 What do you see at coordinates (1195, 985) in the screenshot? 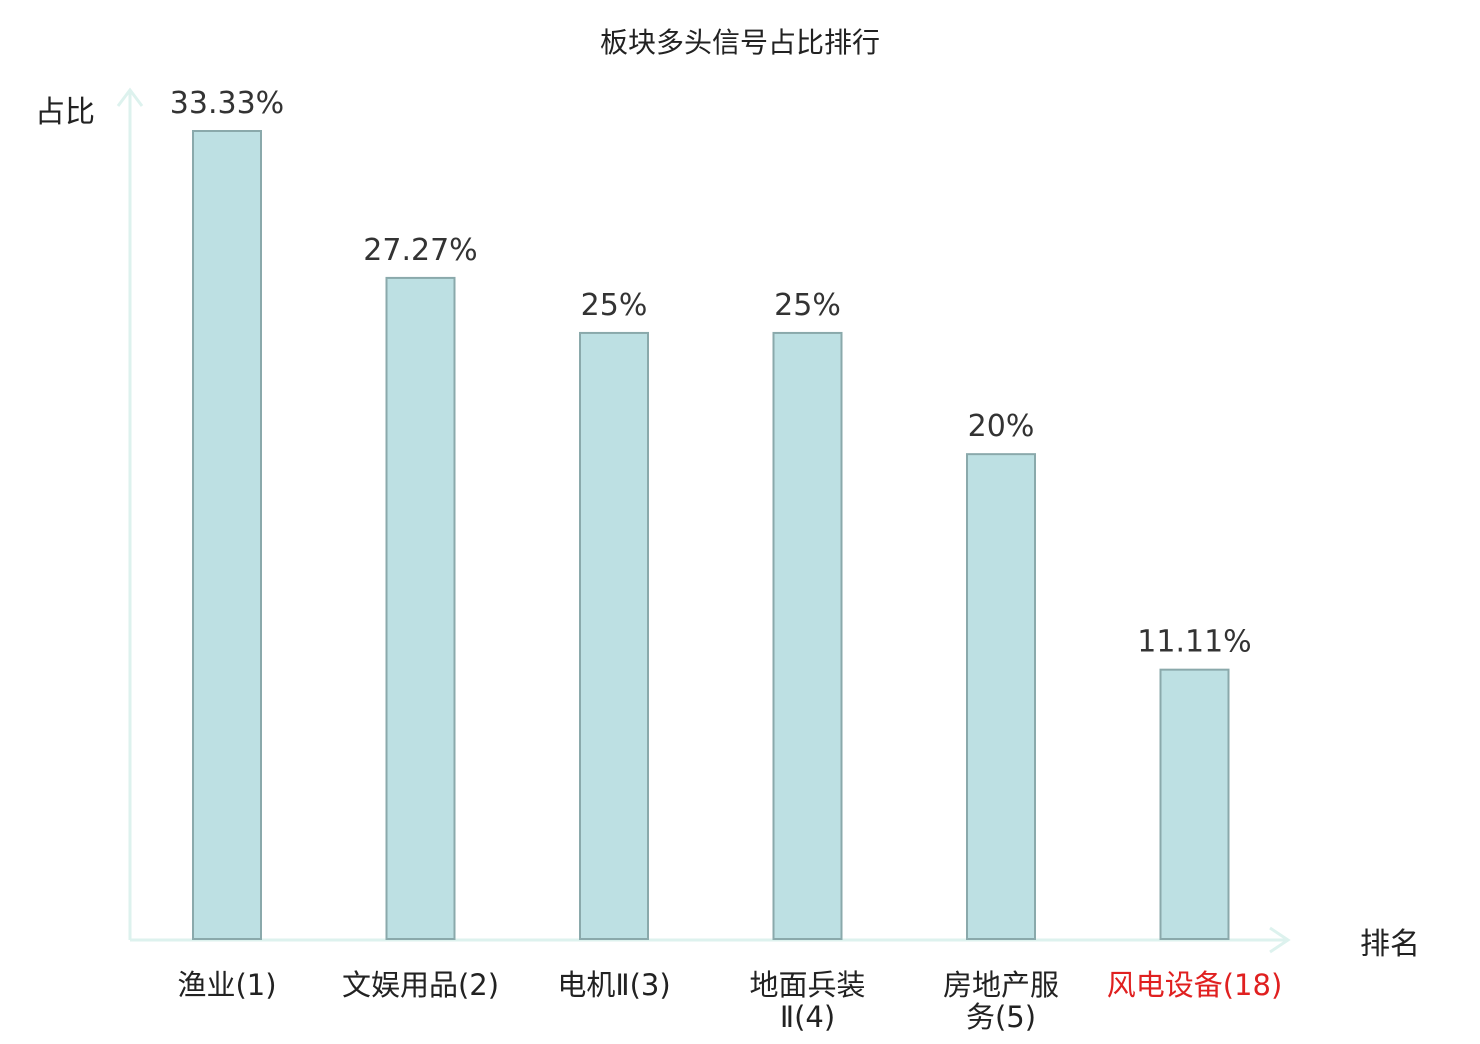
I see `x-tick-label: 风电设备(18)` at bounding box center [1195, 985].